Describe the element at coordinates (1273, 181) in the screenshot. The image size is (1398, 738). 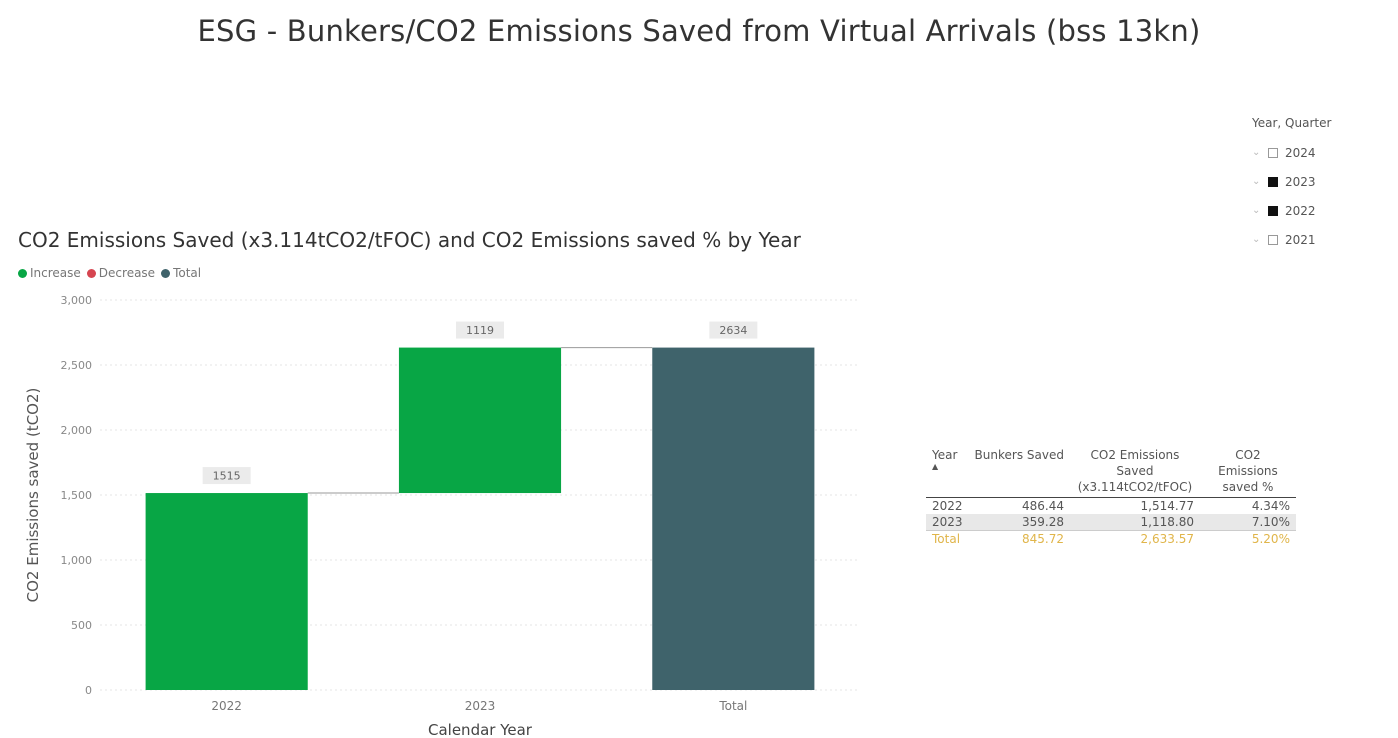
I see `checkbox-2023` at that location.